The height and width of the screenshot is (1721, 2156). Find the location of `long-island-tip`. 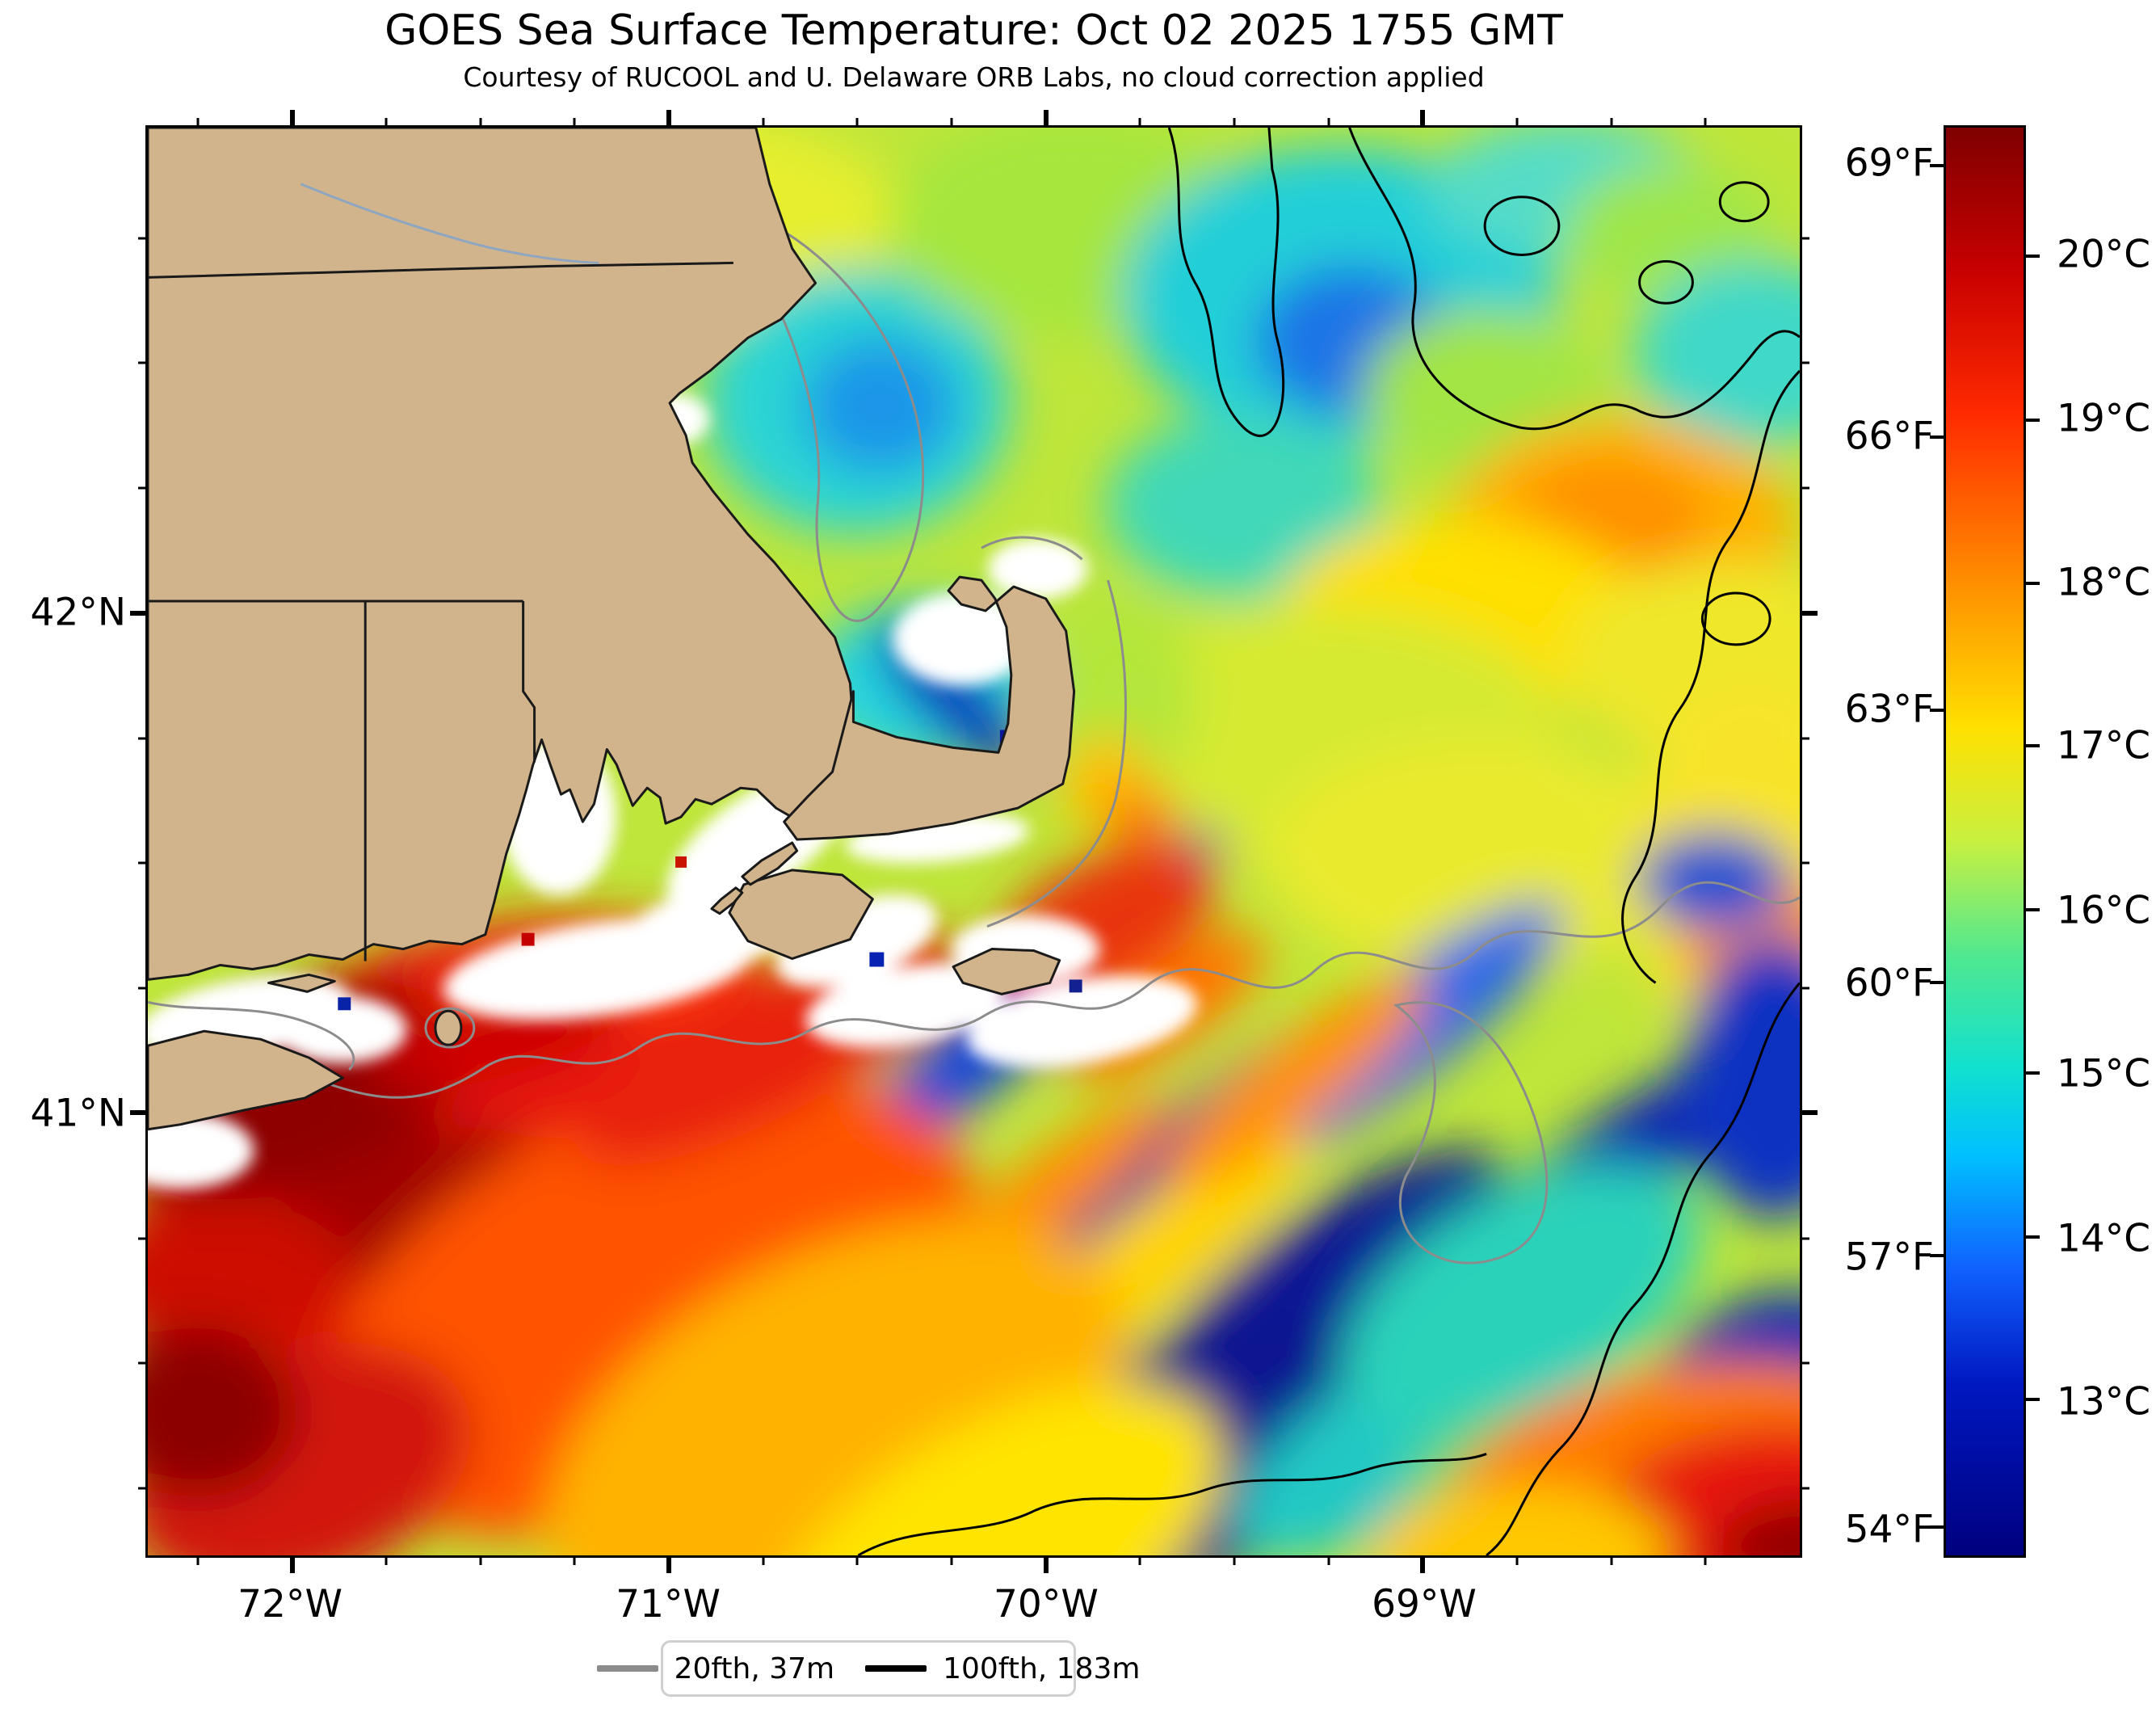

long-island-tip is located at coordinates (246, 1080).